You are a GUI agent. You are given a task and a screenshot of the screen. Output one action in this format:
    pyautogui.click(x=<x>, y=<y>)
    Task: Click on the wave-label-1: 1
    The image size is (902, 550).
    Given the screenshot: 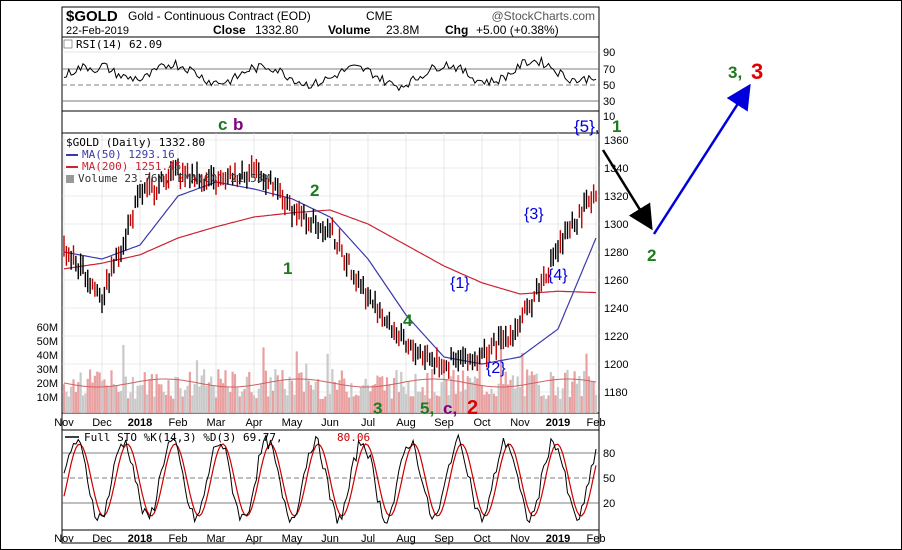 What is the action you would take?
    pyautogui.click(x=287, y=268)
    